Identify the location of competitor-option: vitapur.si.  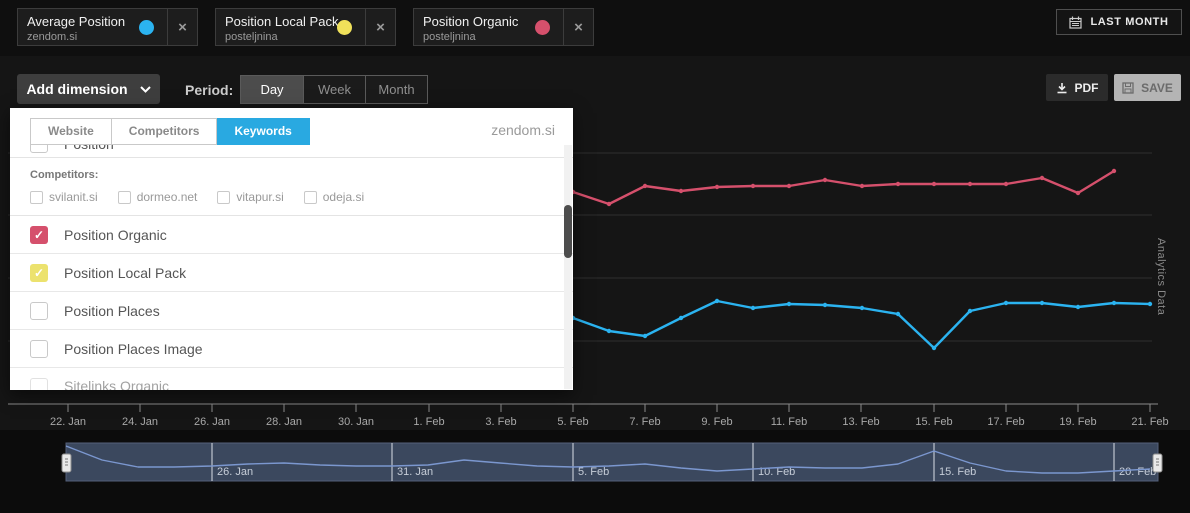
(250, 197).